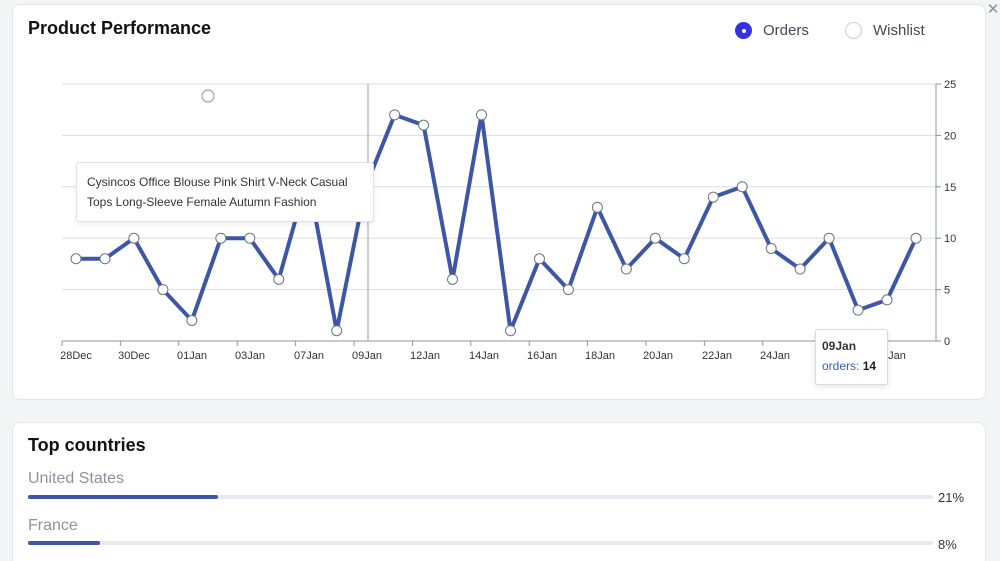  What do you see at coordinates (841, 366) in the screenshot?
I see `tooltip-key: orders:` at bounding box center [841, 366].